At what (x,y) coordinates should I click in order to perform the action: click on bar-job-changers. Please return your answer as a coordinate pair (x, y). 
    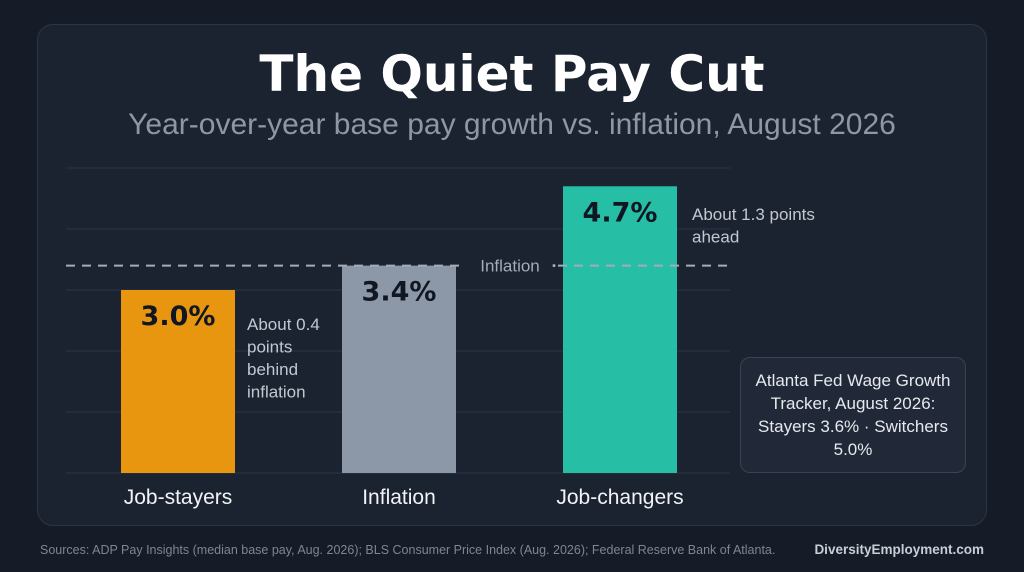
    Looking at the image, I should click on (620, 330).